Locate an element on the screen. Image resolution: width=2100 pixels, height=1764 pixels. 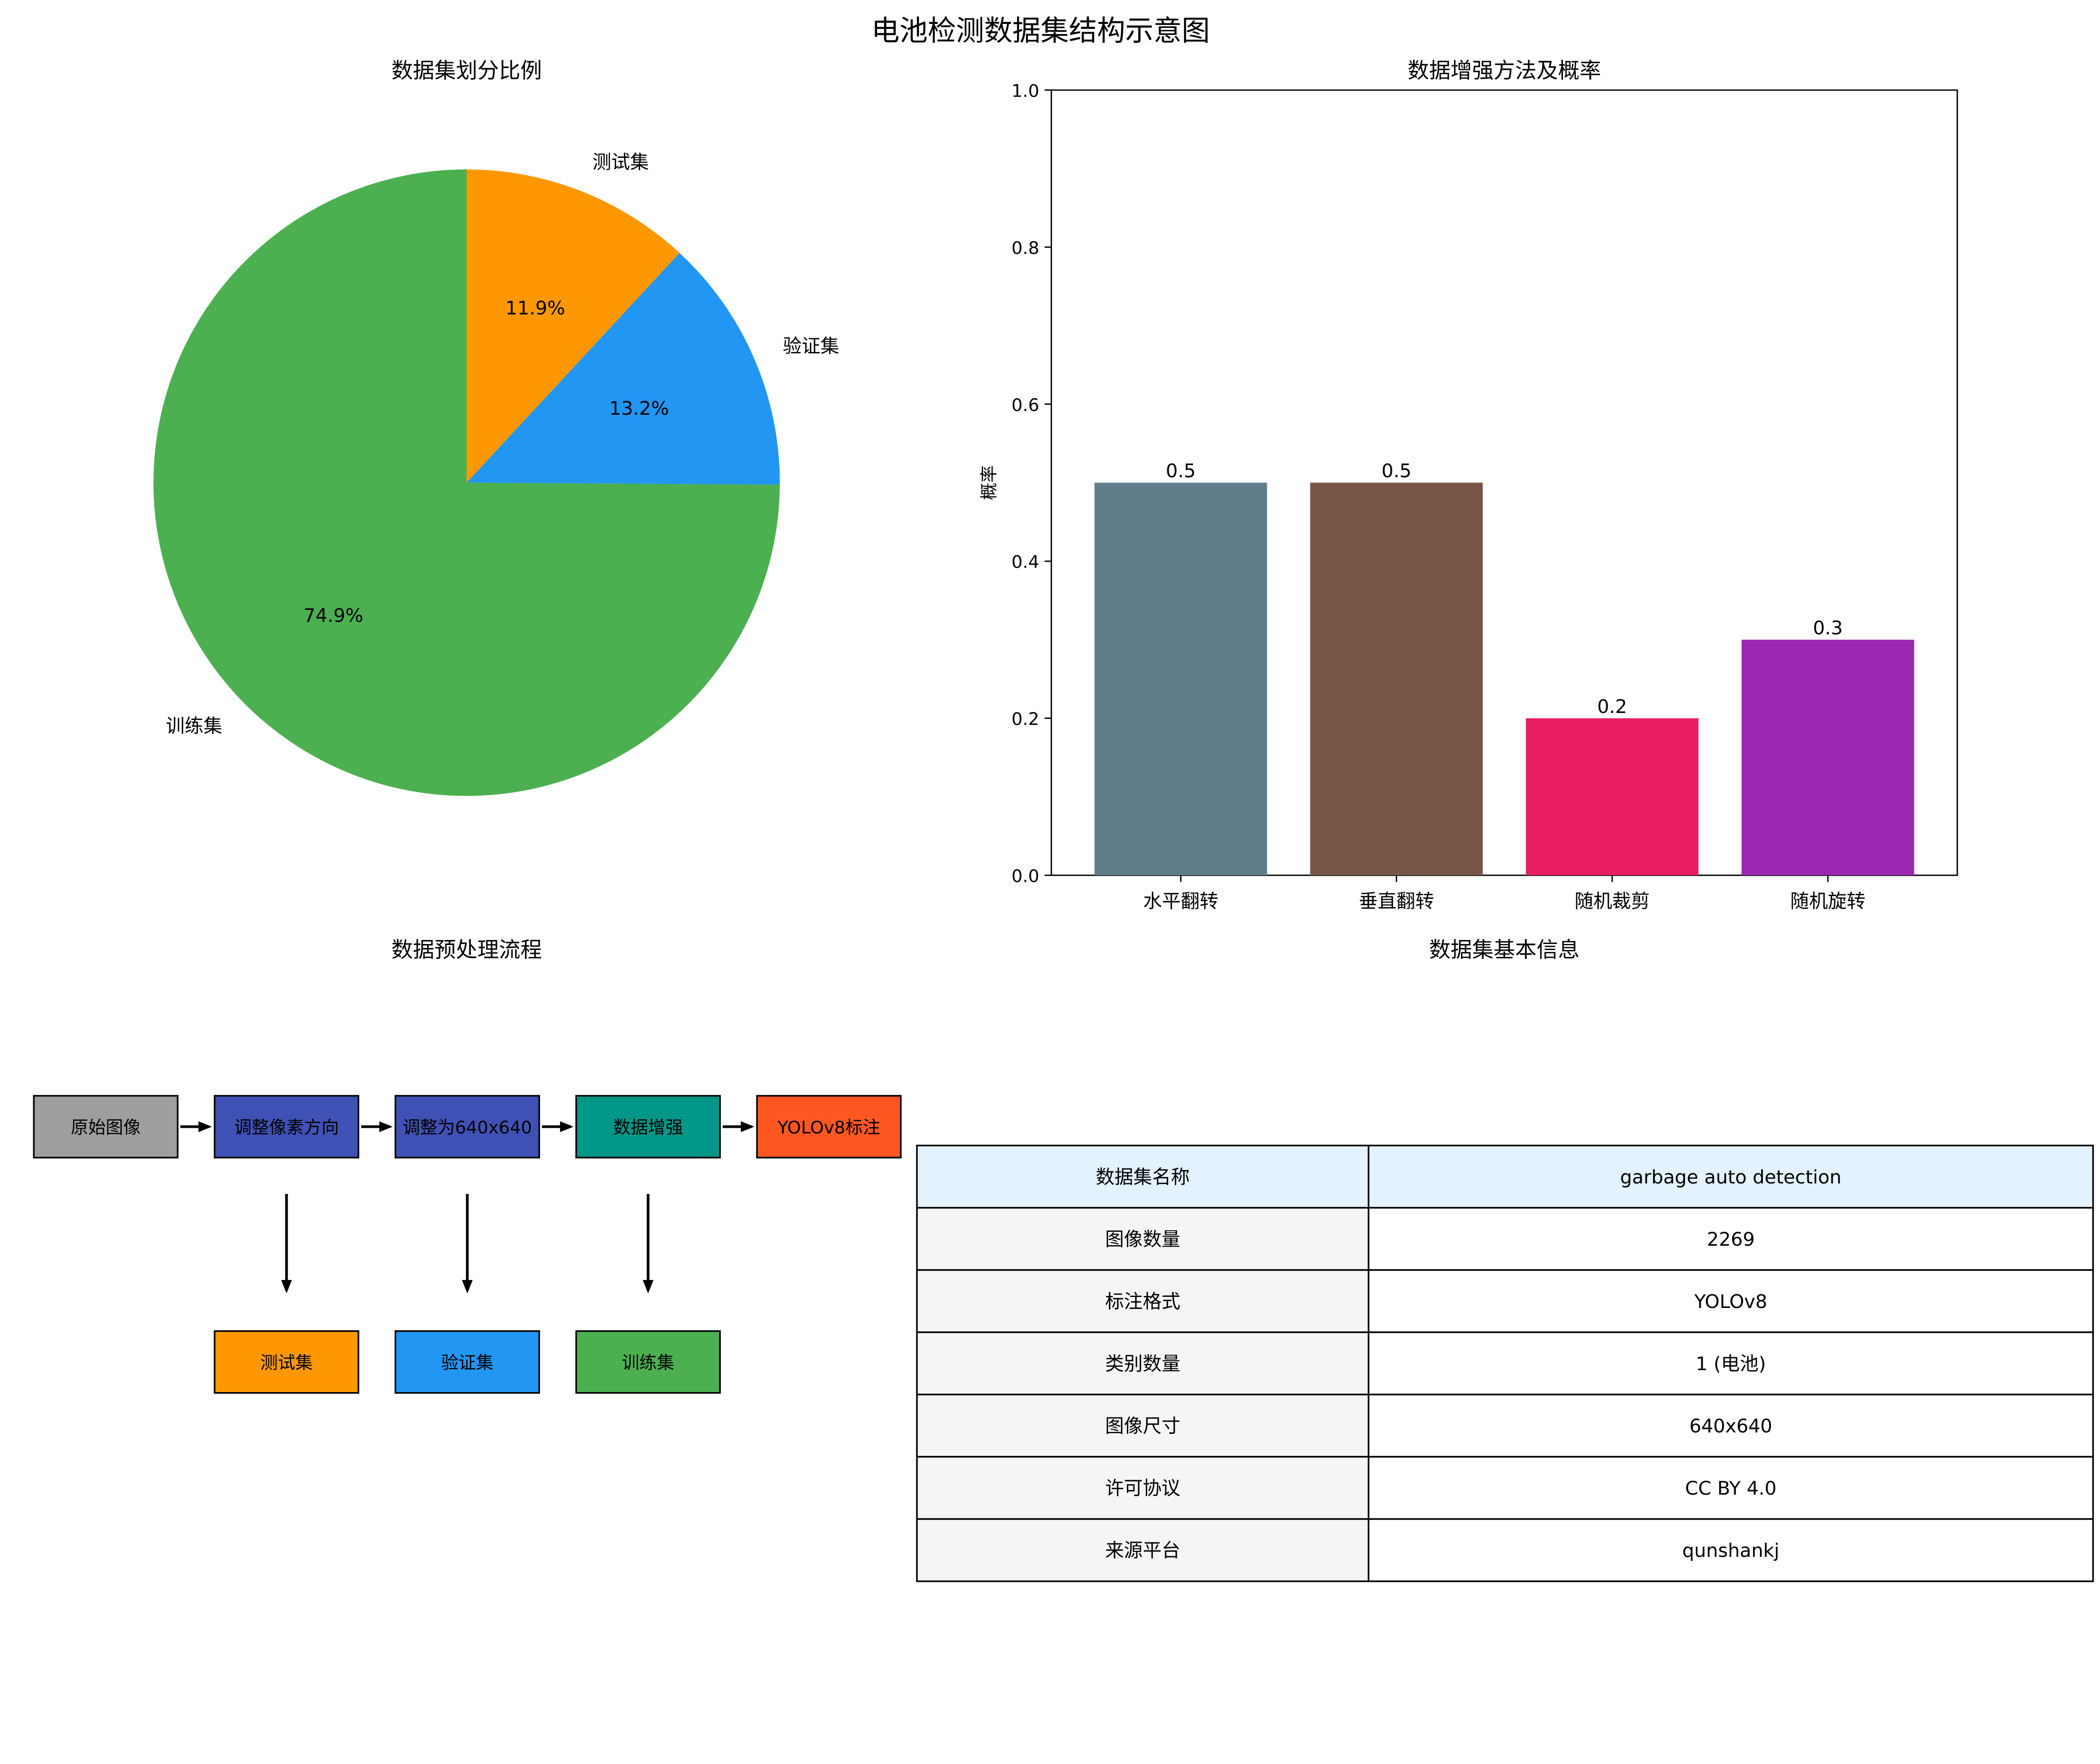
y-tick-label-1: 0.2 is located at coordinates (1025, 719).